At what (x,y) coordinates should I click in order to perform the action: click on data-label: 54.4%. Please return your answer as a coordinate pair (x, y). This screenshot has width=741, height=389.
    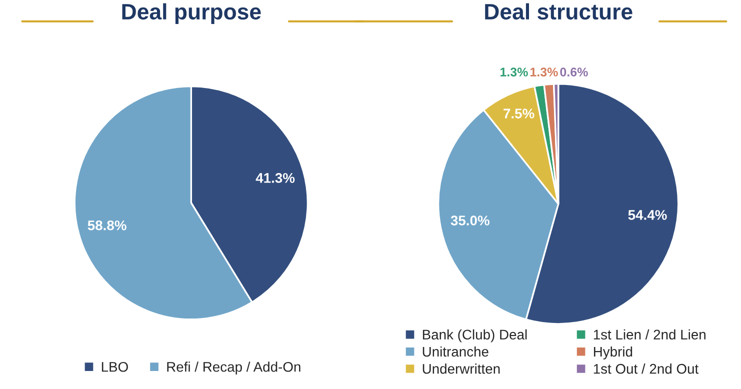
    Looking at the image, I should click on (647, 215).